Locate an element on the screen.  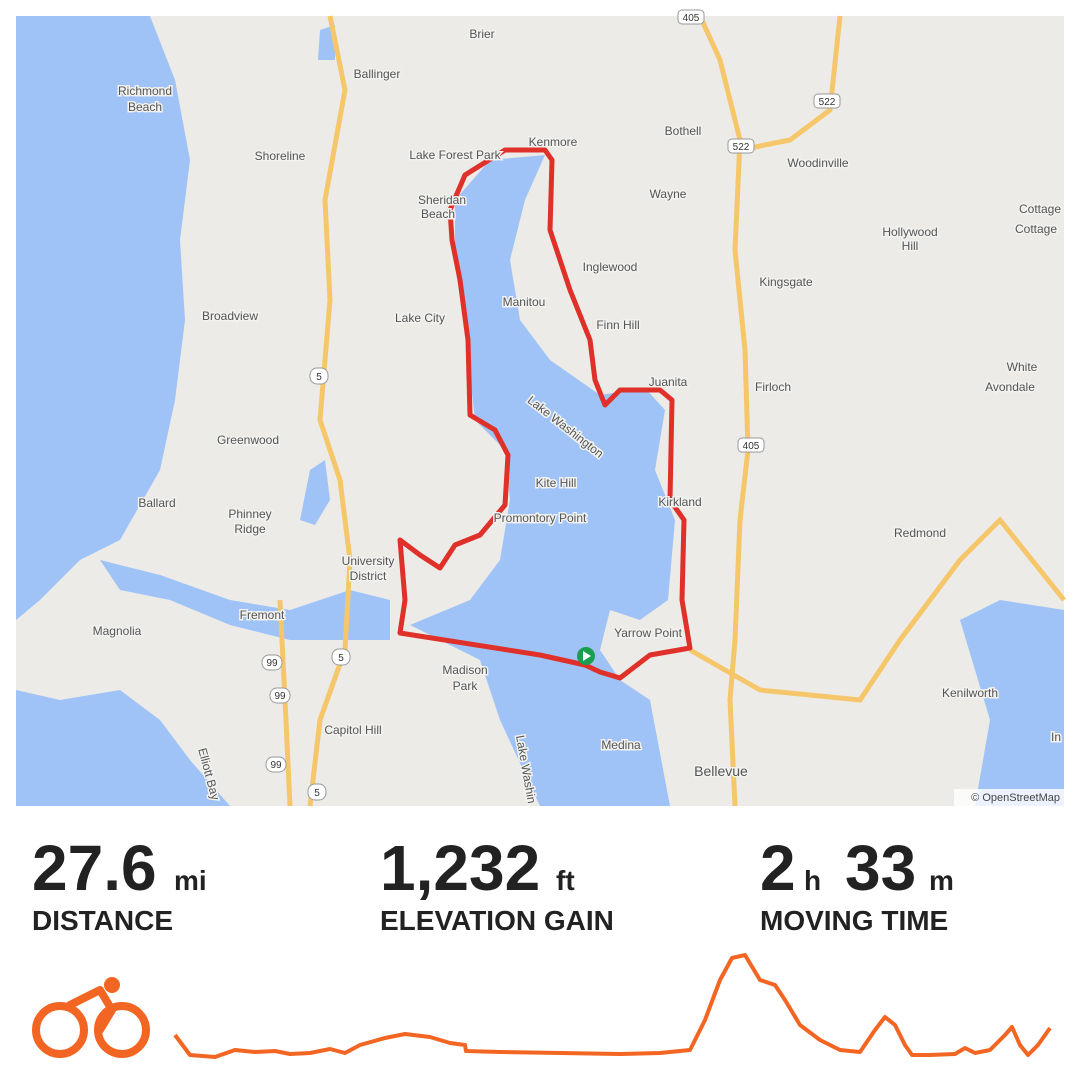
place-label: Bellevue is located at coordinates (721, 771).